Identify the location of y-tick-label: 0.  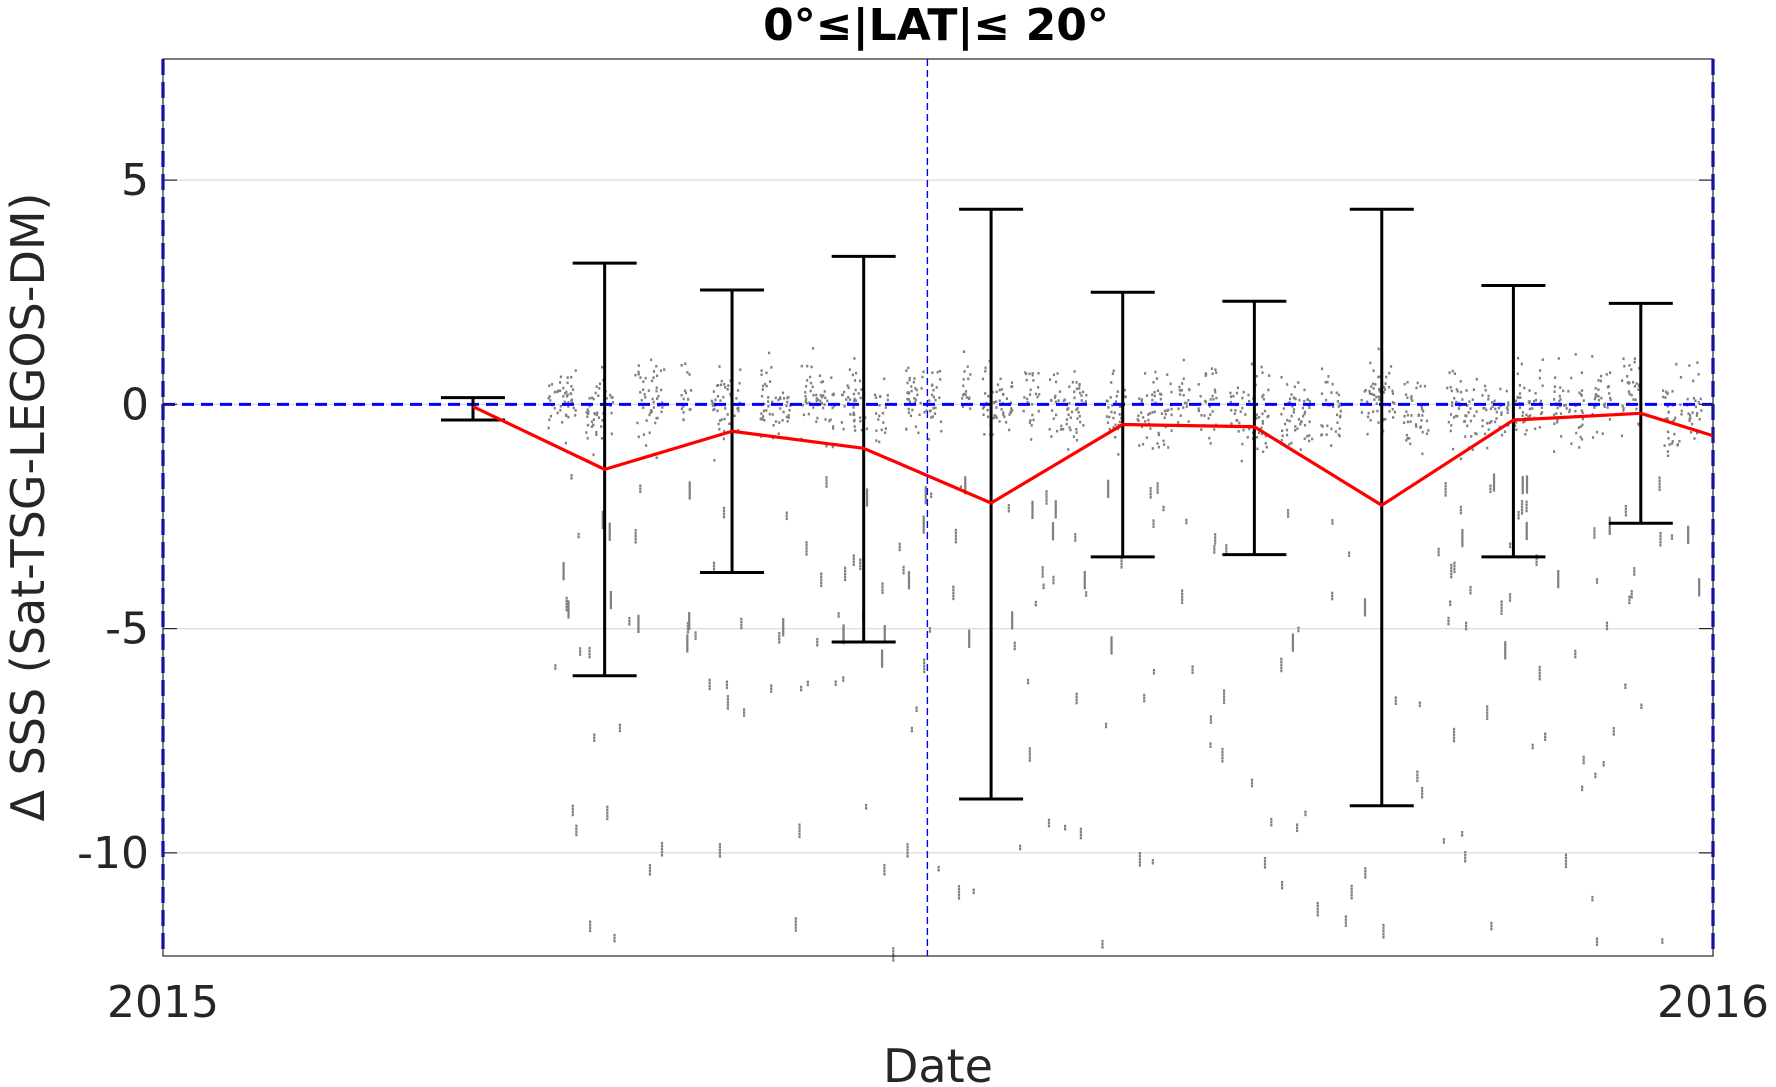
(135, 404).